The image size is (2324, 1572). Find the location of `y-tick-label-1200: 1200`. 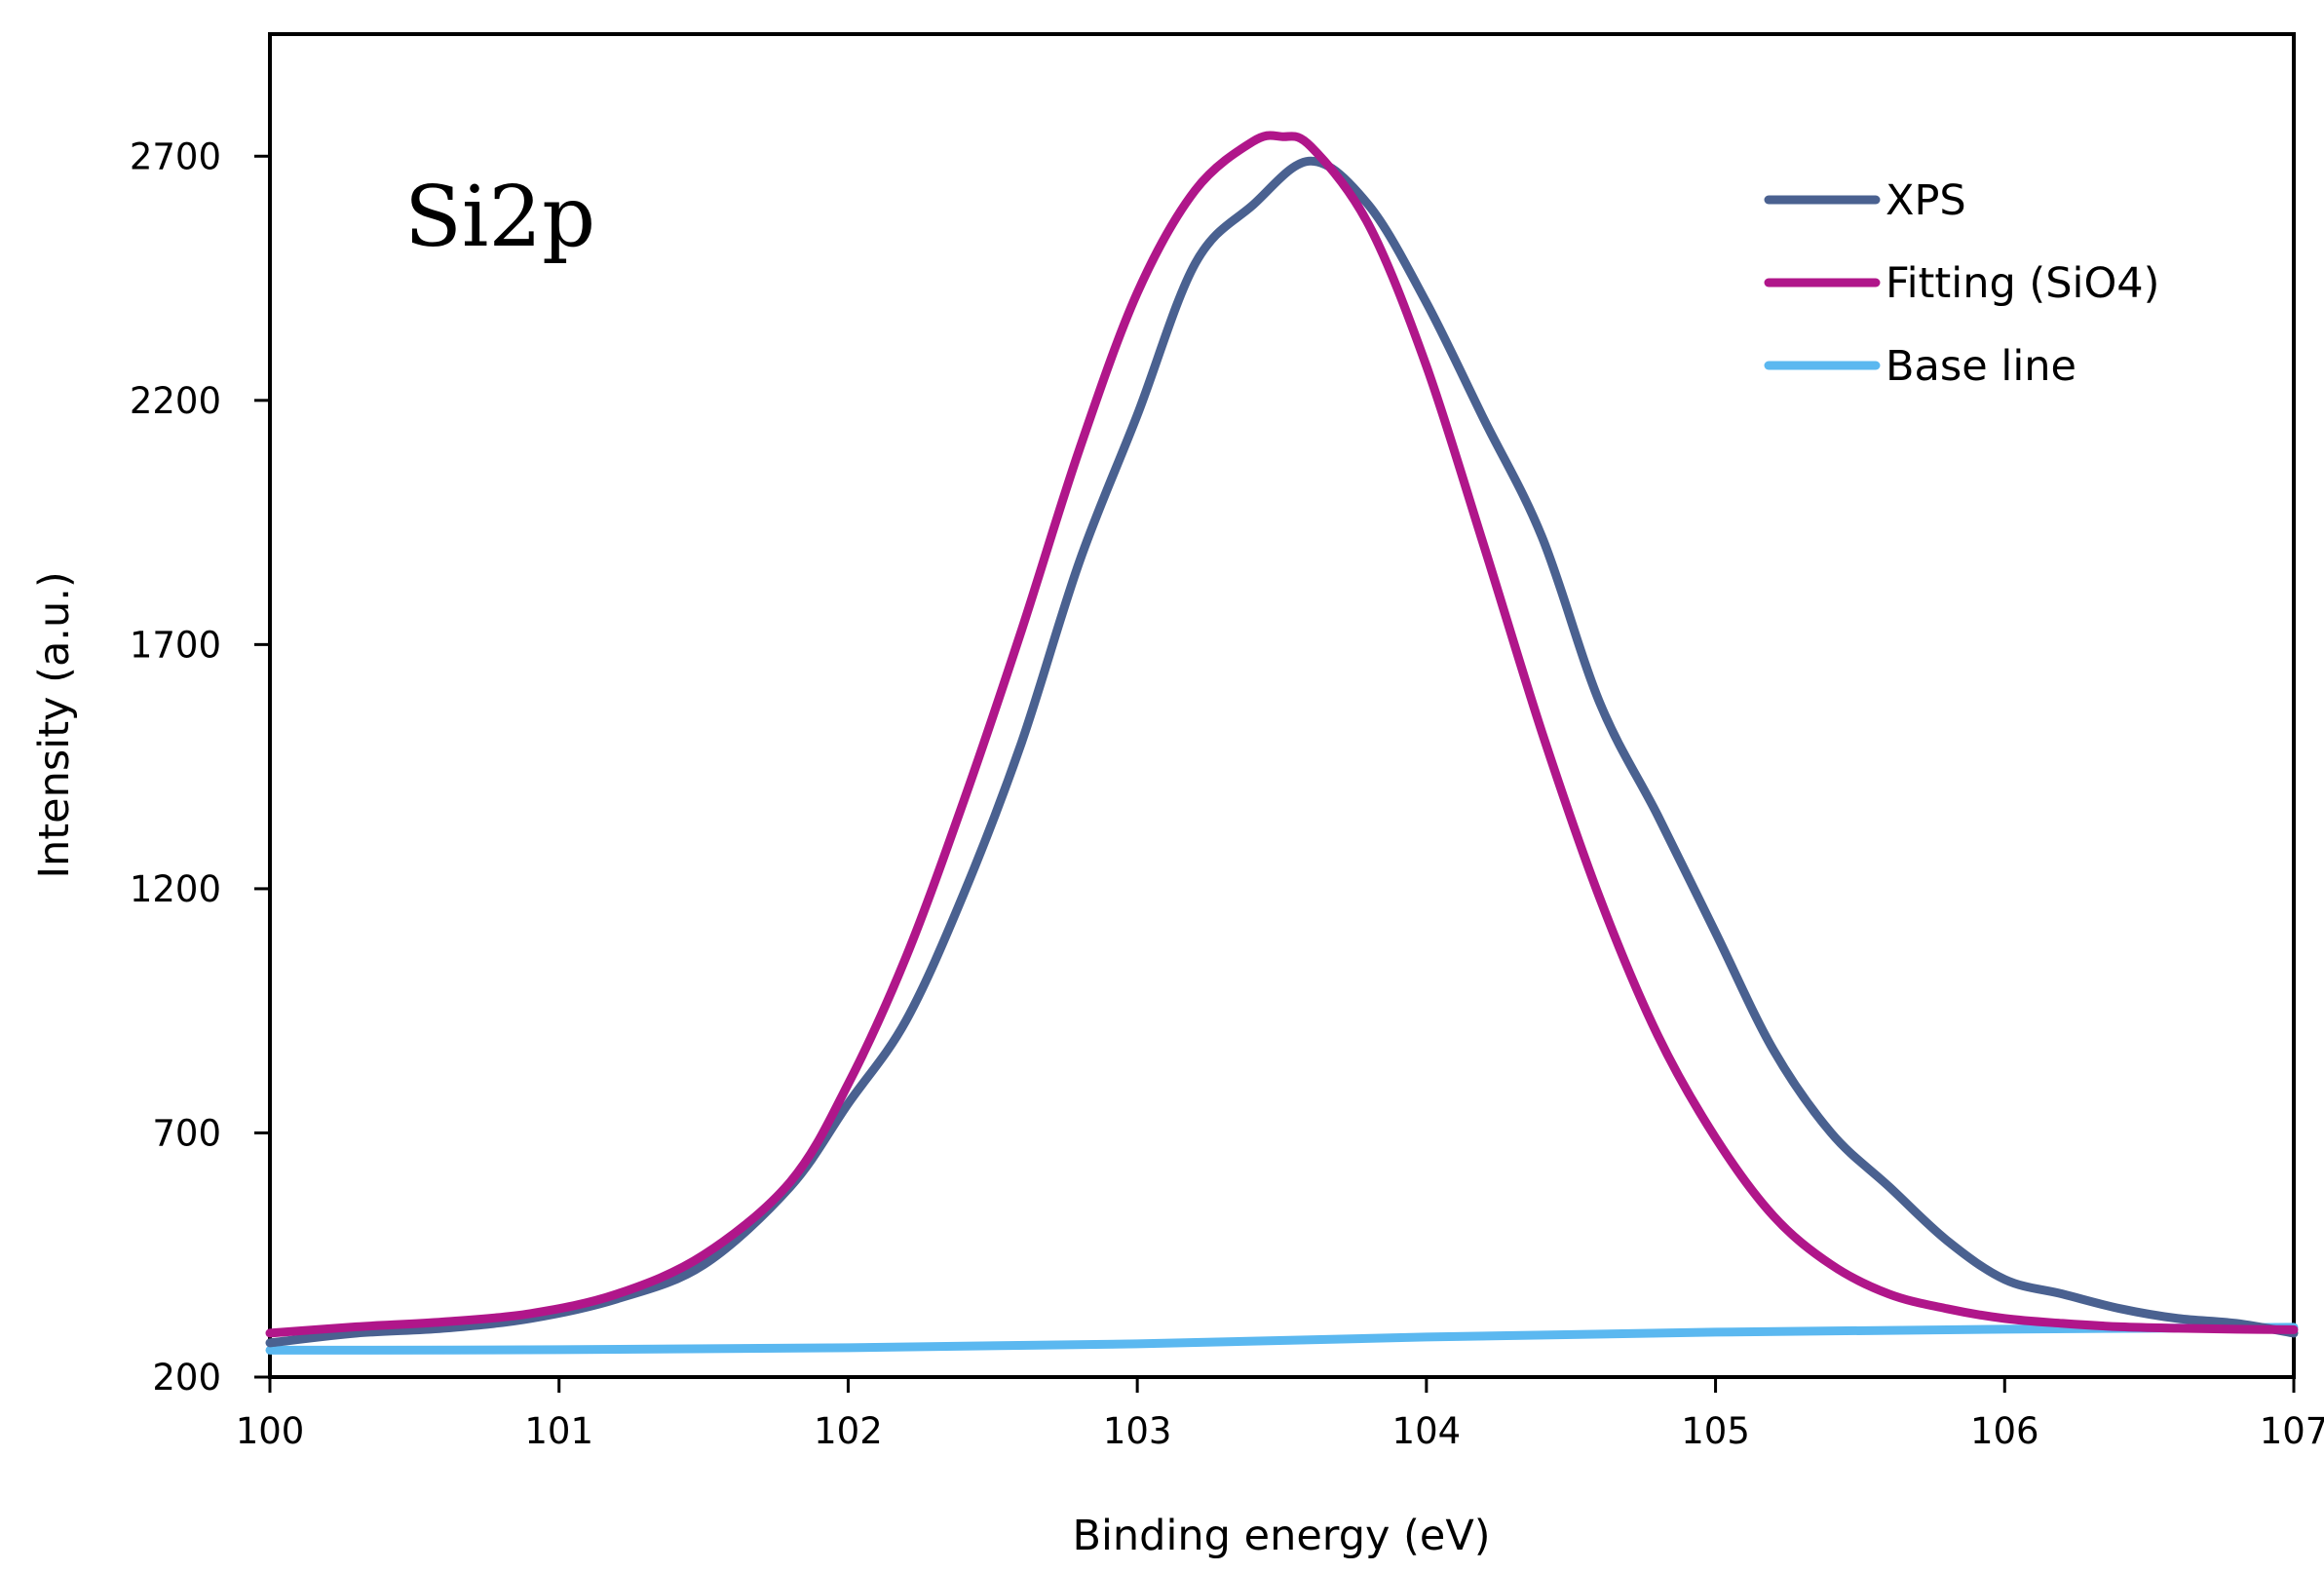

y-tick-label-1200: 1200 is located at coordinates (176, 889).